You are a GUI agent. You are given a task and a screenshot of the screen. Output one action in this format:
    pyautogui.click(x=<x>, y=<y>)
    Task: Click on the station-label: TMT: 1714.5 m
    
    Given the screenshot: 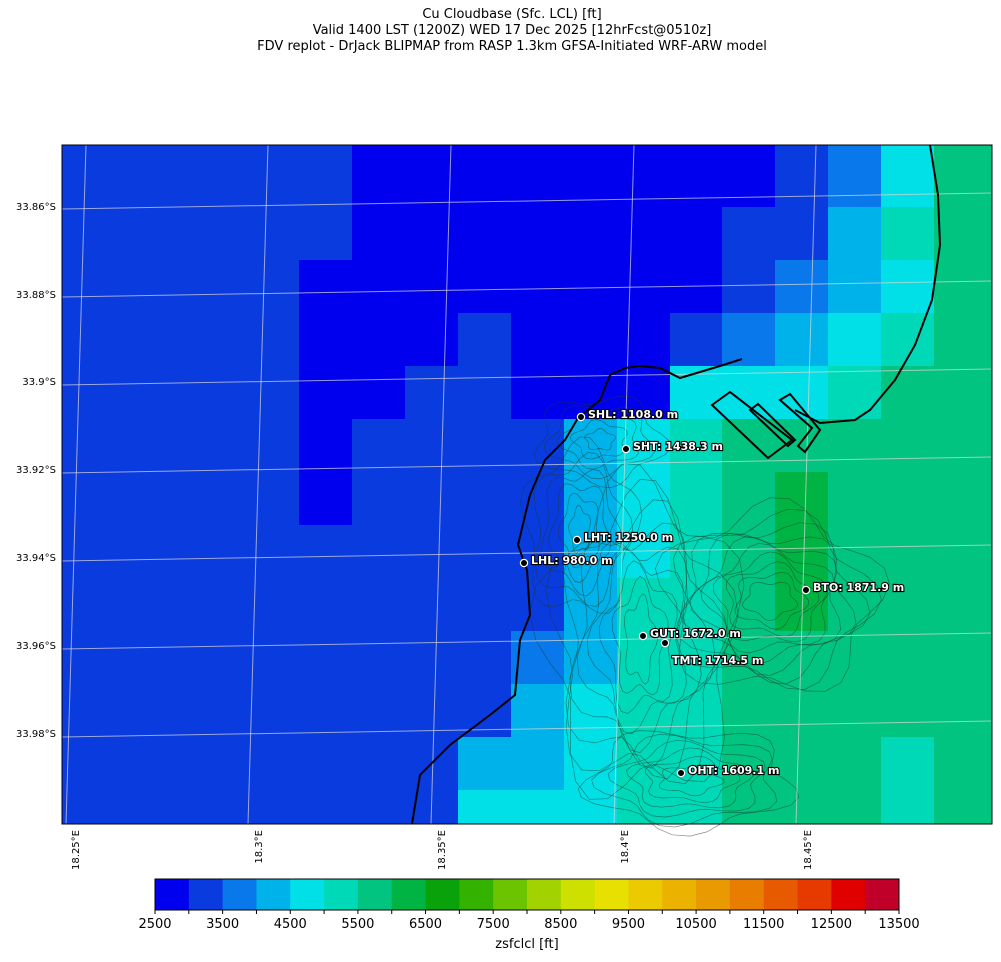 What is the action you would take?
    pyautogui.click(x=717, y=660)
    